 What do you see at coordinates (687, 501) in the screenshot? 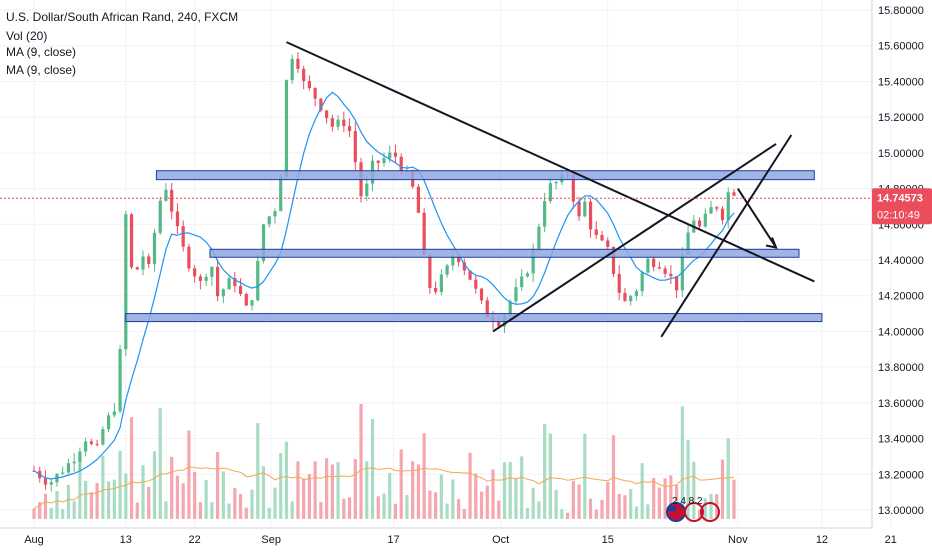
I see `logo-text: 2 4 8 2` at bounding box center [687, 501].